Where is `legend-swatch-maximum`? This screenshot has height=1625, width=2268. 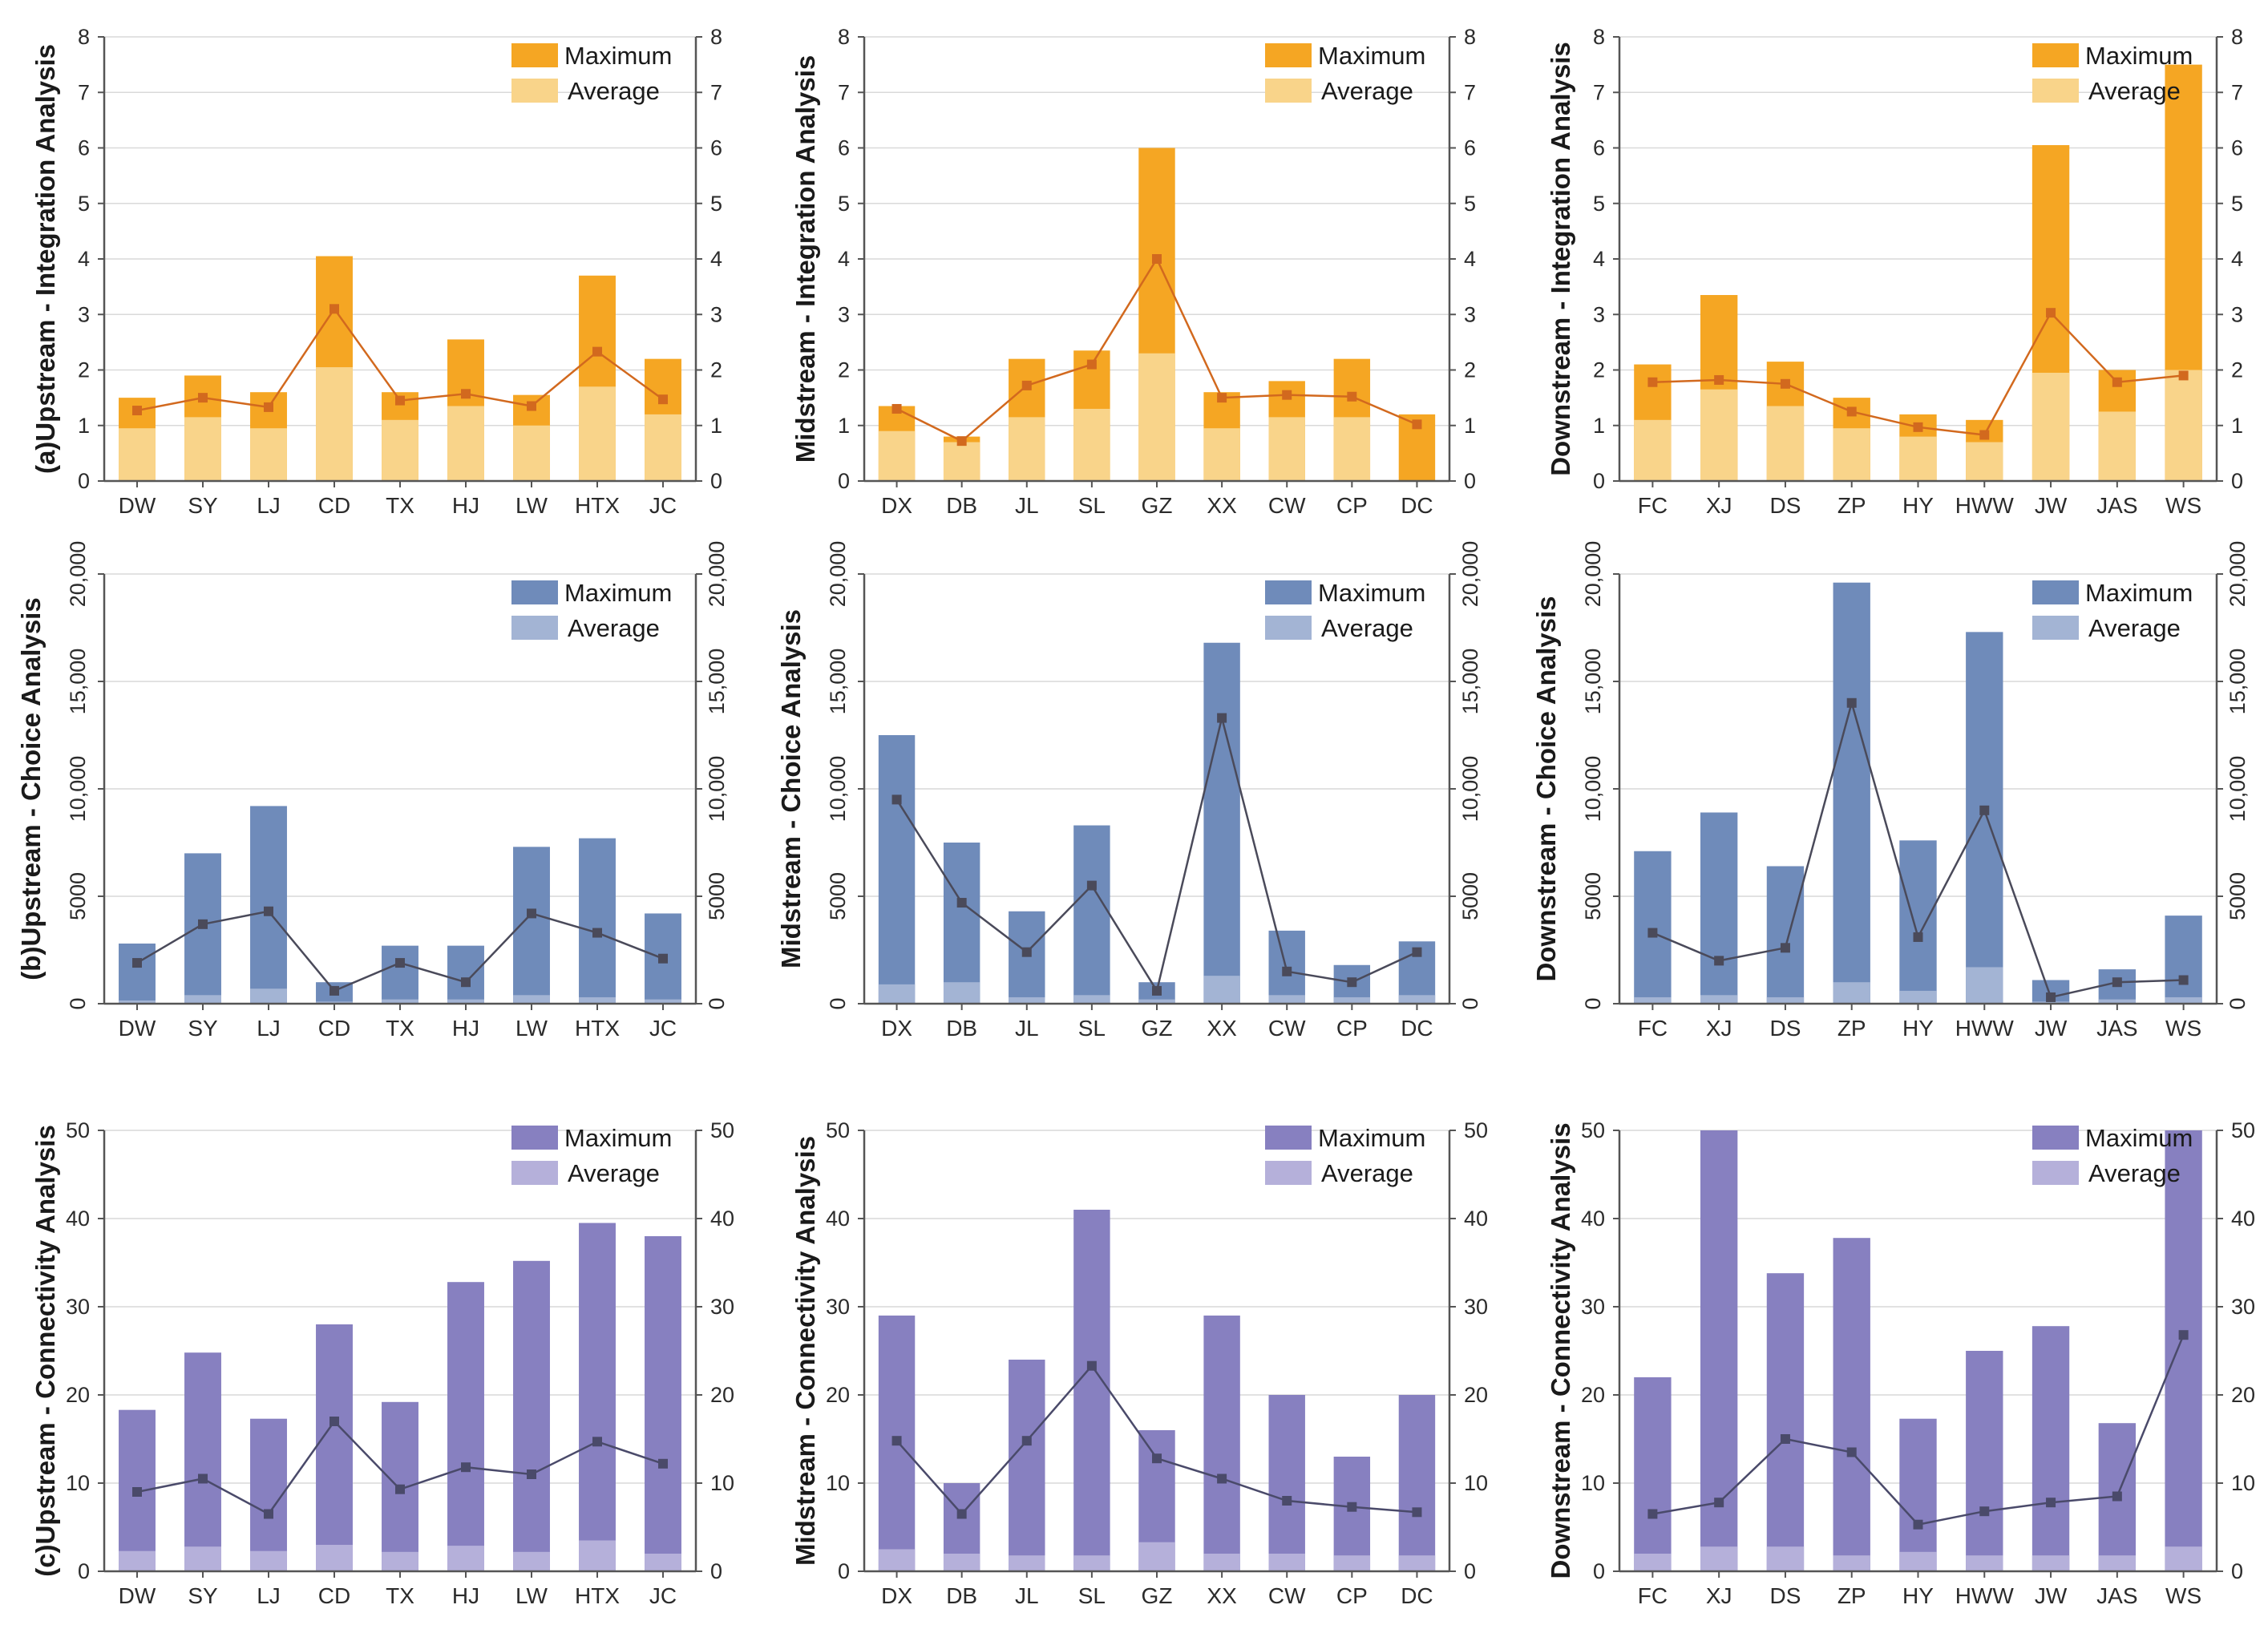
legend-swatch-maximum is located at coordinates (534, 1138).